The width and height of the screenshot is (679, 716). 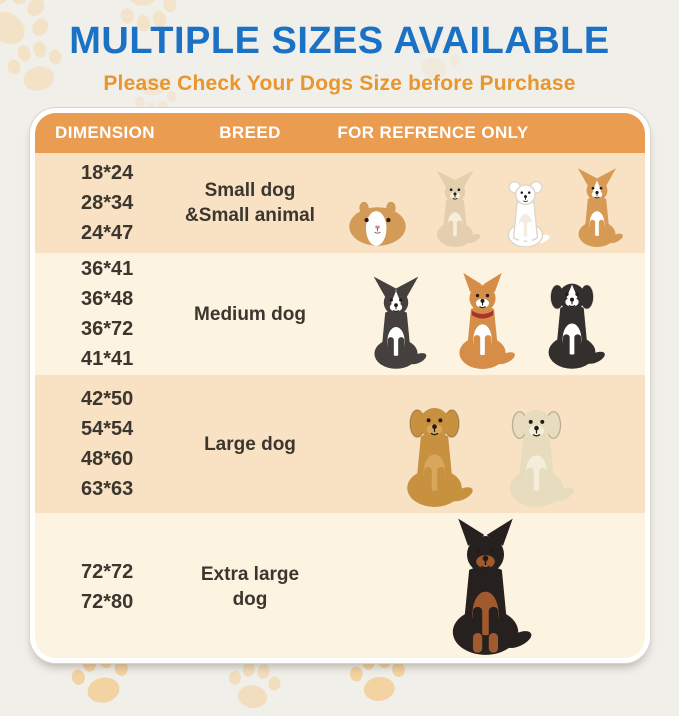 I want to click on column-header-reference: FOR REFRENCE ONLY, so click(x=433, y=132).